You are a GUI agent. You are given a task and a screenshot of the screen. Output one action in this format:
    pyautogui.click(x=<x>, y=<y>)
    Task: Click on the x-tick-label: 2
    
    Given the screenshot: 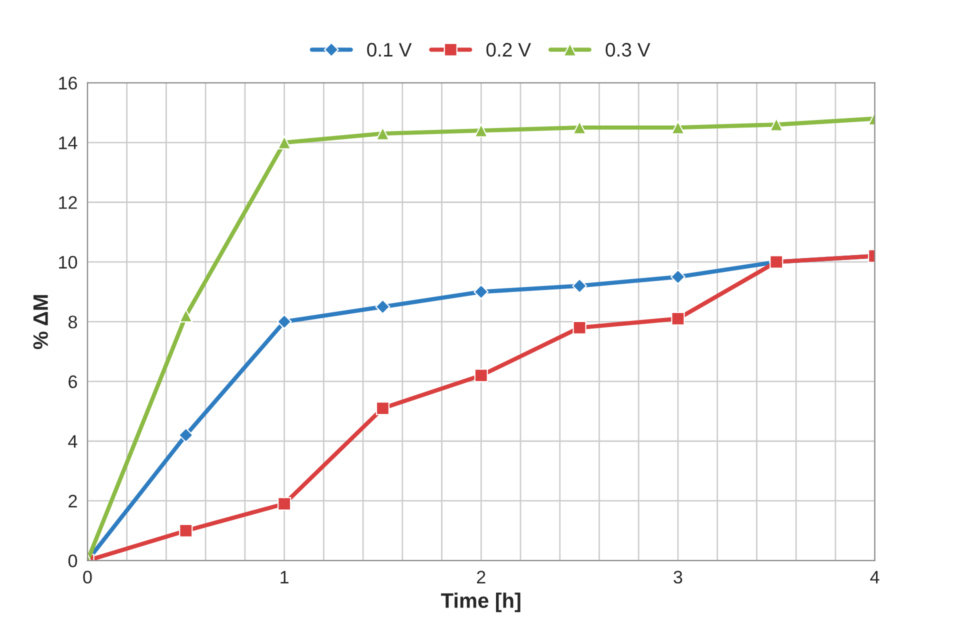 What is the action you would take?
    pyautogui.click(x=481, y=577)
    